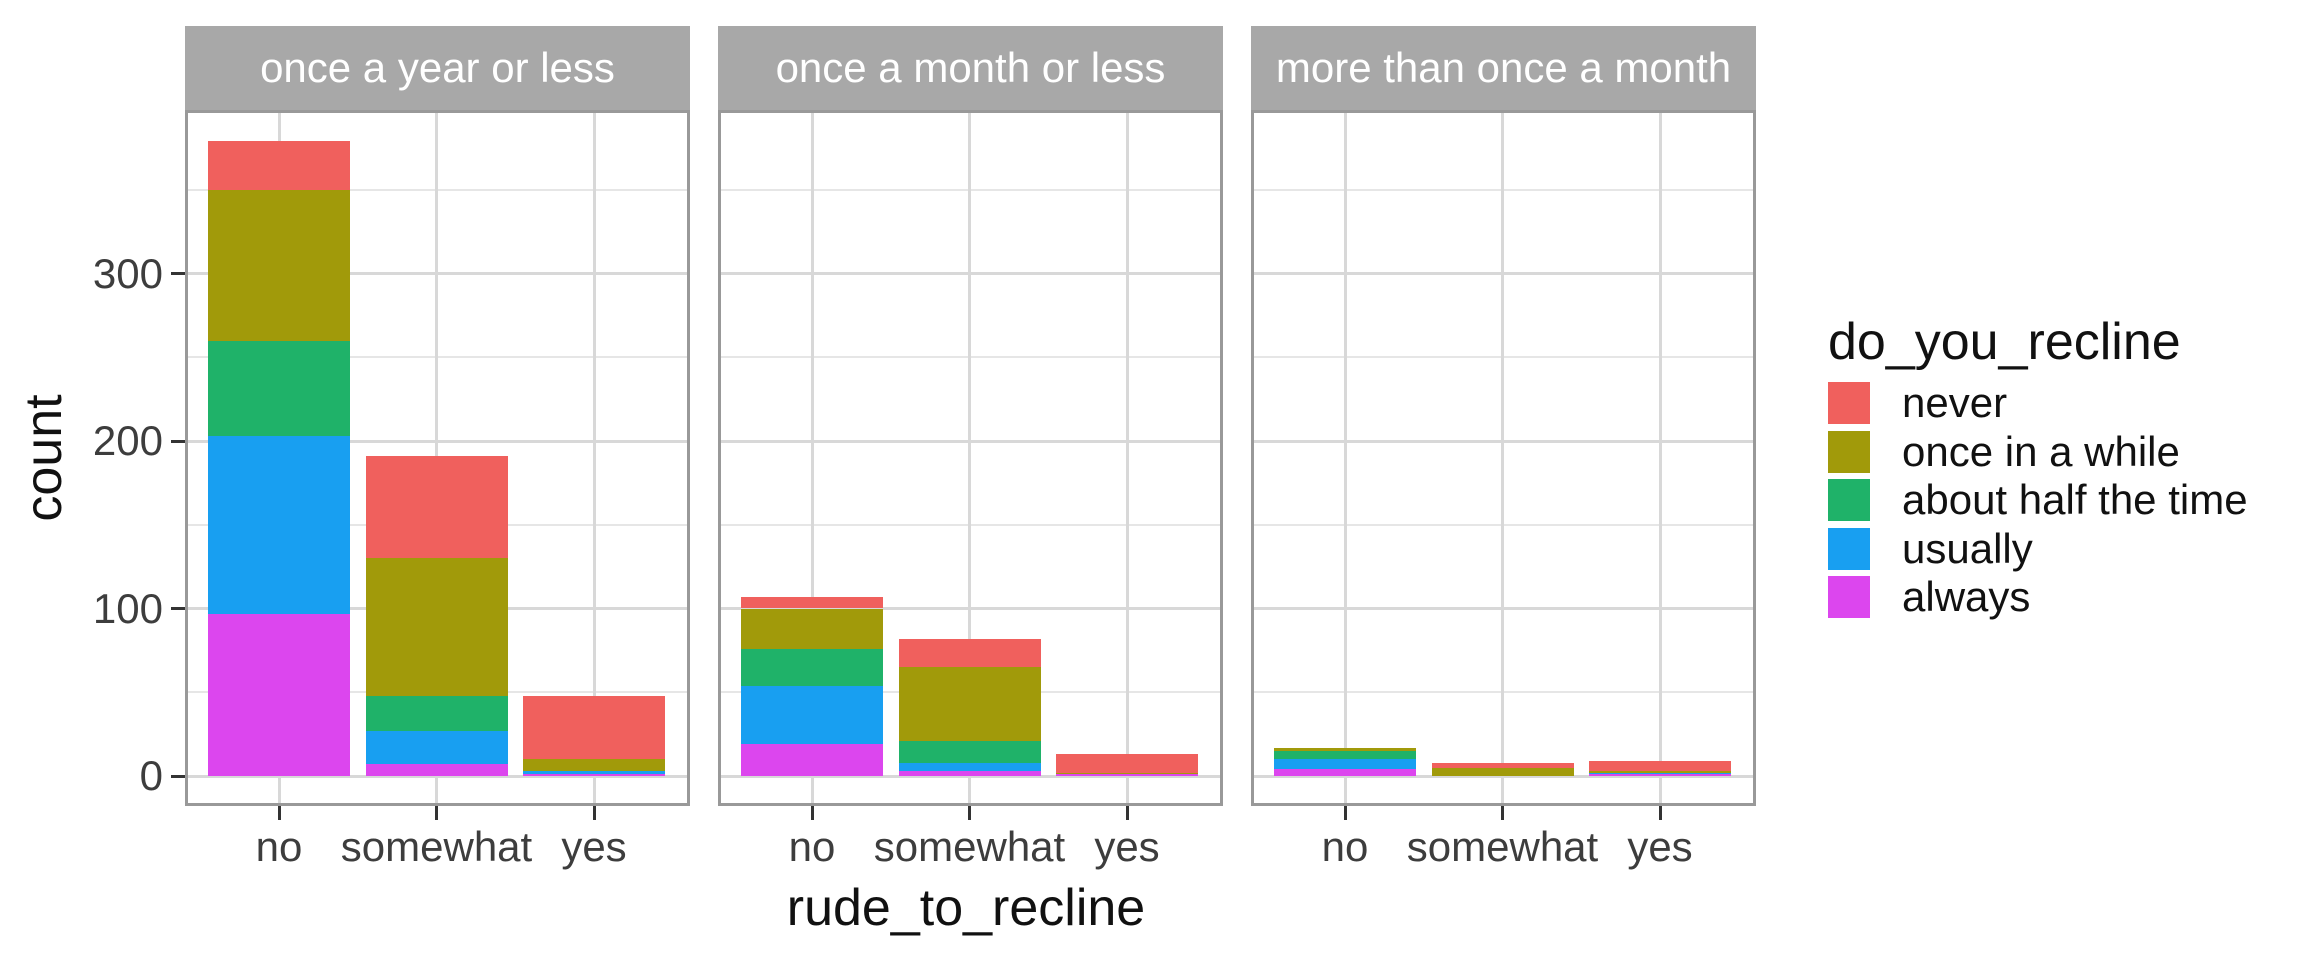 The height and width of the screenshot is (960, 2304). I want to click on legend-entry: always, so click(1929, 597).